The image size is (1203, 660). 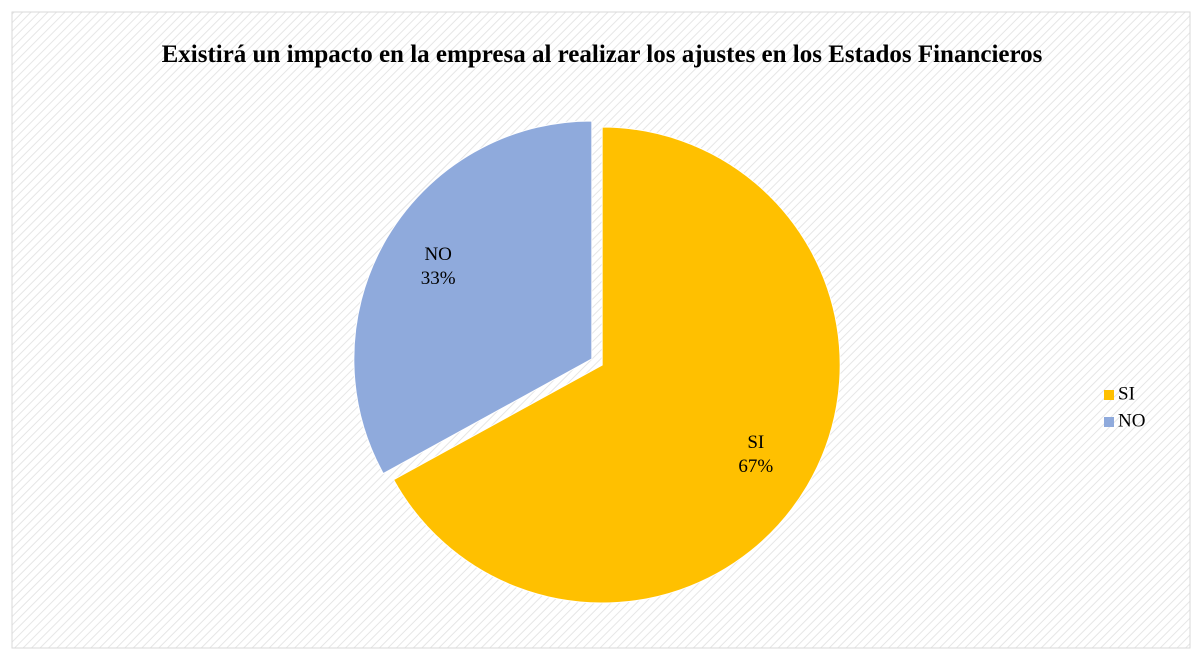 What do you see at coordinates (755, 442) in the screenshot?
I see `data-label-category: SI` at bounding box center [755, 442].